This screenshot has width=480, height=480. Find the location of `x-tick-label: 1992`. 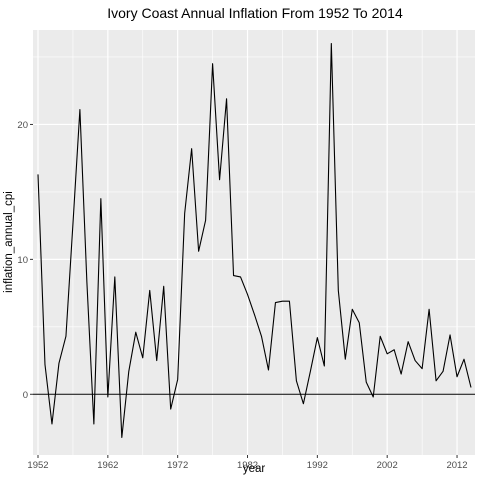

x-tick-label: 1992 is located at coordinates (317, 465).